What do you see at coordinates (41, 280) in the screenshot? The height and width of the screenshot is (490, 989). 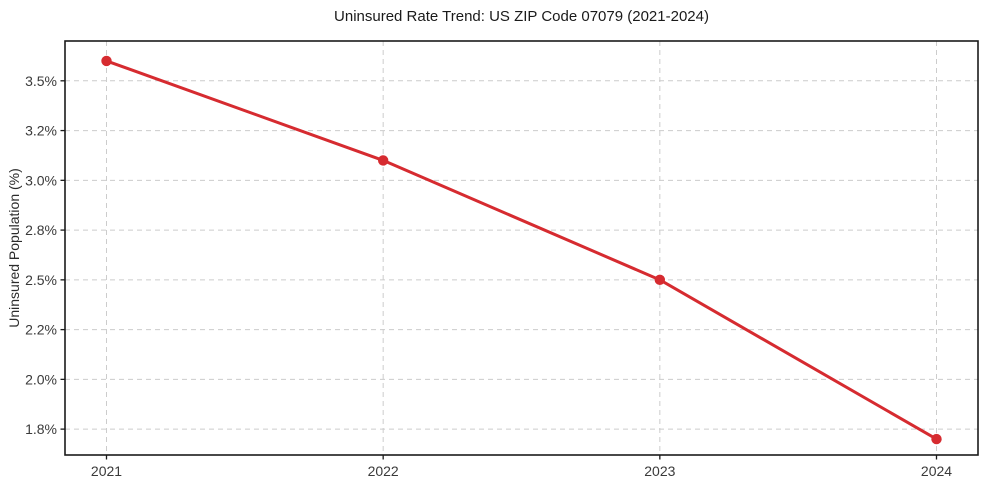 I see `y-tick-label: 2.5%` at bounding box center [41, 280].